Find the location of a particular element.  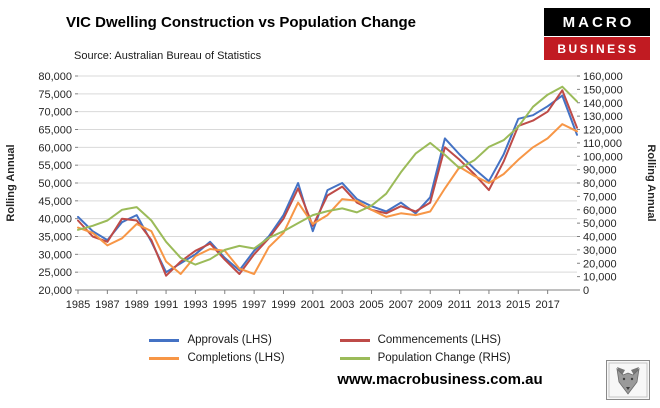

logo-business-text: BUSINESS is located at coordinates (597, 48).